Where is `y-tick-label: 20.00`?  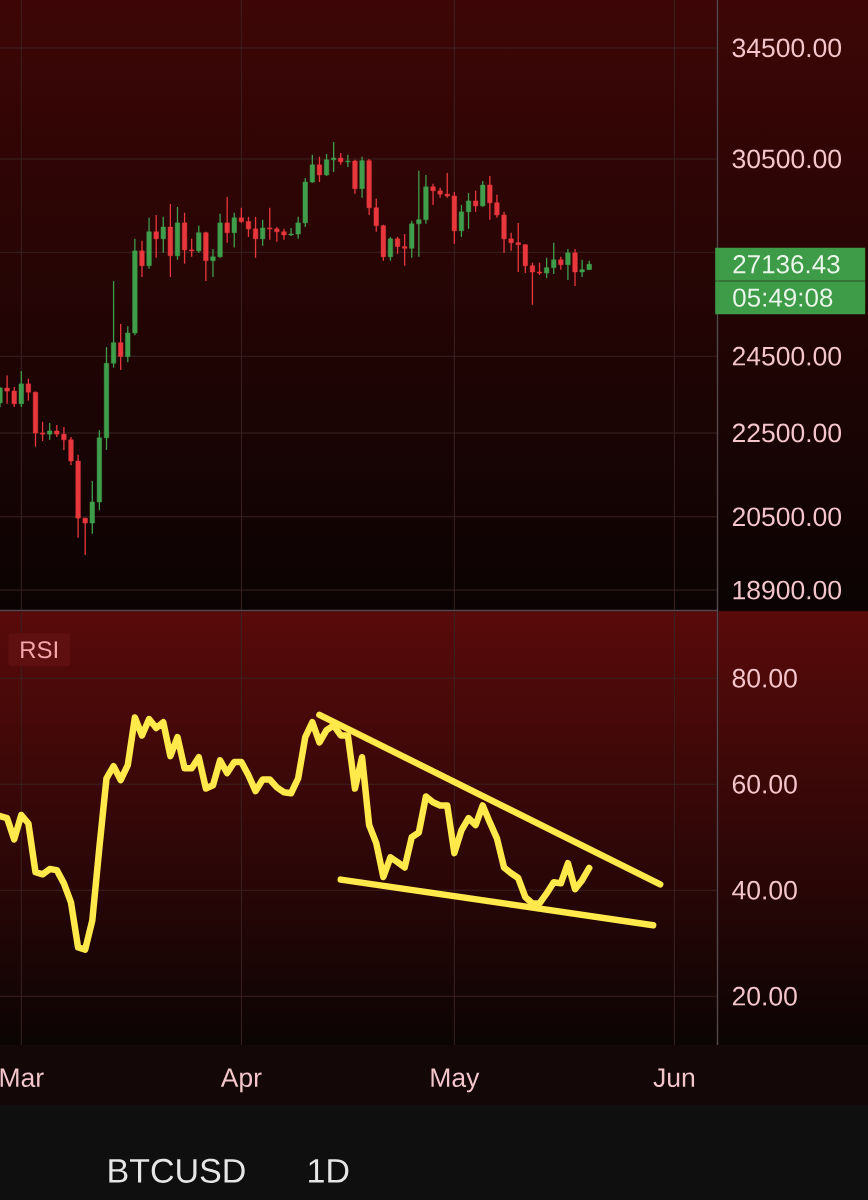 y-tick-label: 20.00 is located at coordinates (764, 996).